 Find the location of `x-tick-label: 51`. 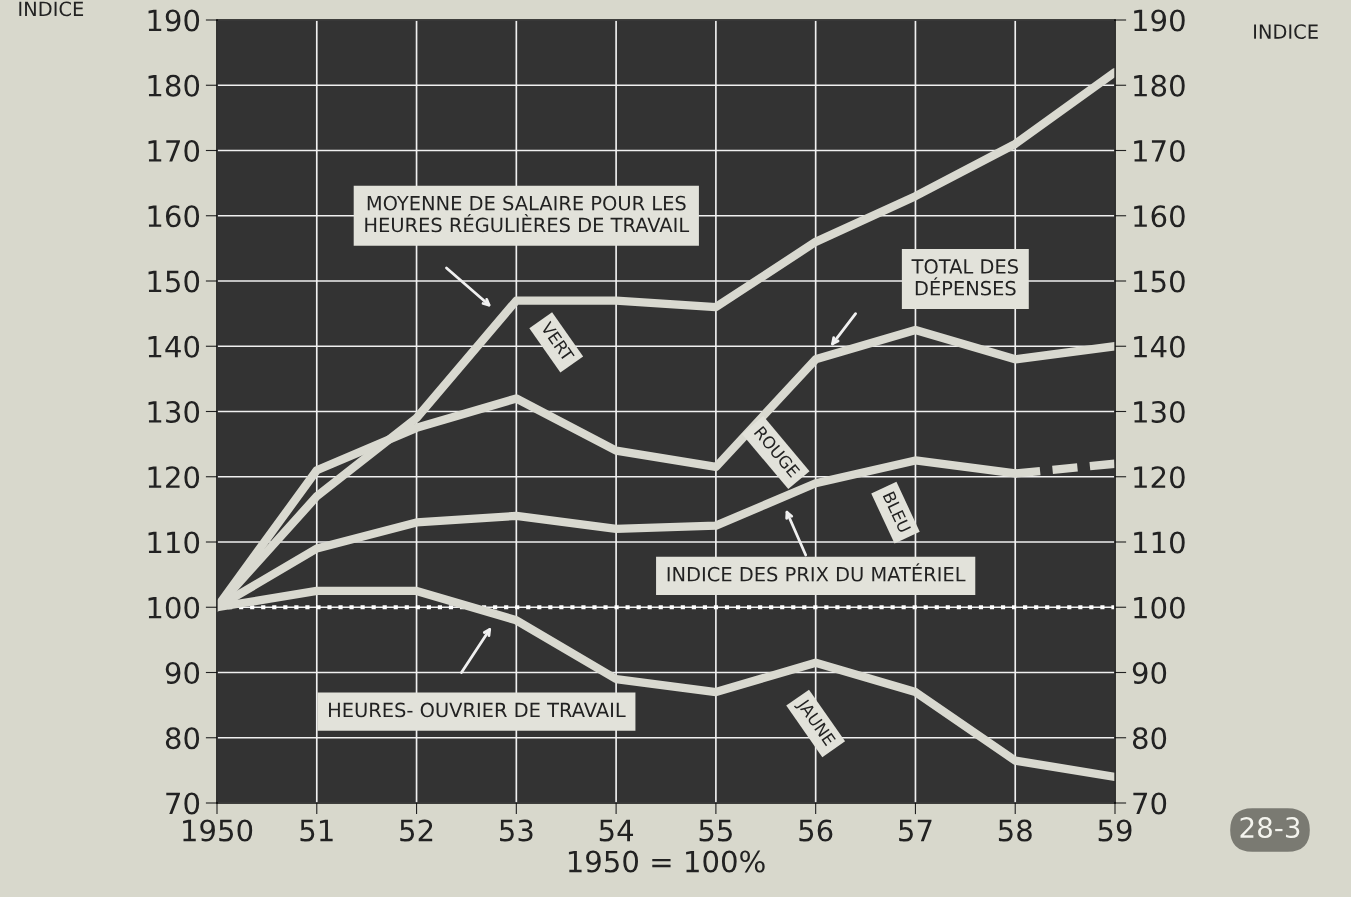

x-tick-label: 51 is located at coordinates (316, 830).